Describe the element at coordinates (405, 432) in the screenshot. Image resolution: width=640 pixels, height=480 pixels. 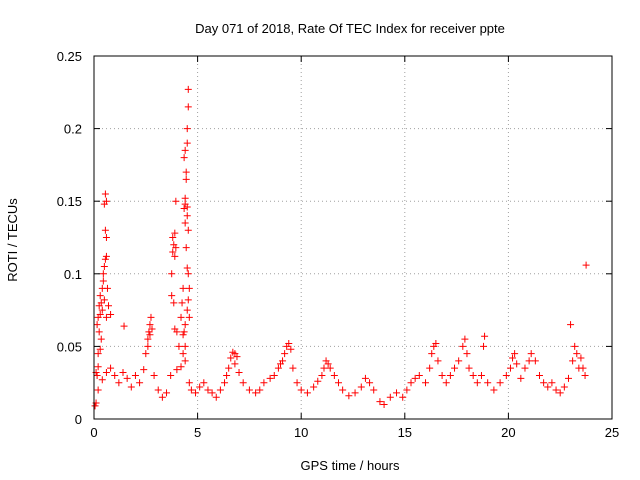
I see `x-tick-label: 15` at that location.